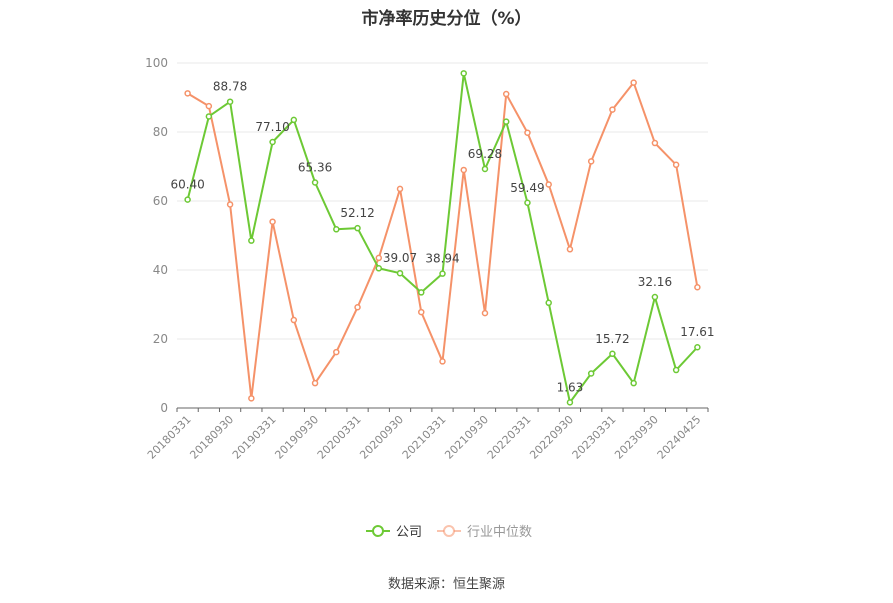 This screenshot has width=893, height=603. I want to click on data-label: 1.63, so click(570, 387).